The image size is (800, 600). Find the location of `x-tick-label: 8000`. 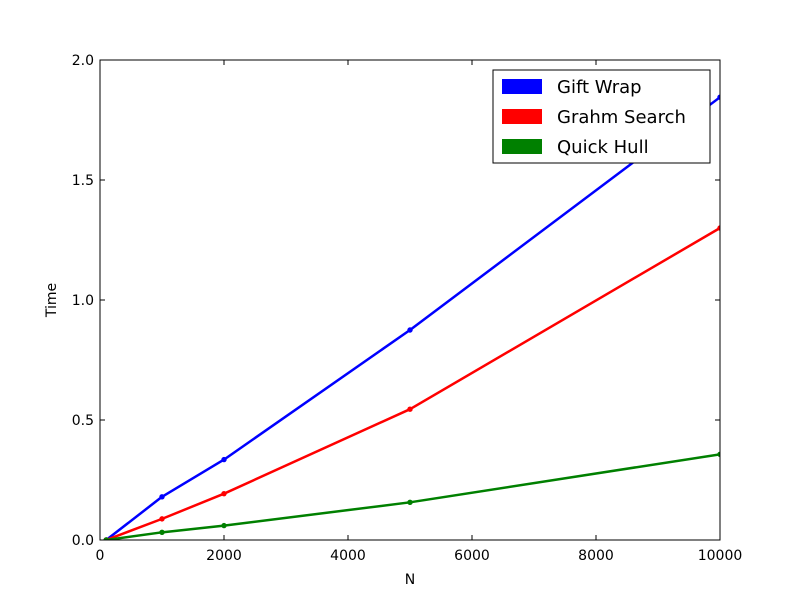

x-tick-label: 8000 is located at coordinates (596, 556).